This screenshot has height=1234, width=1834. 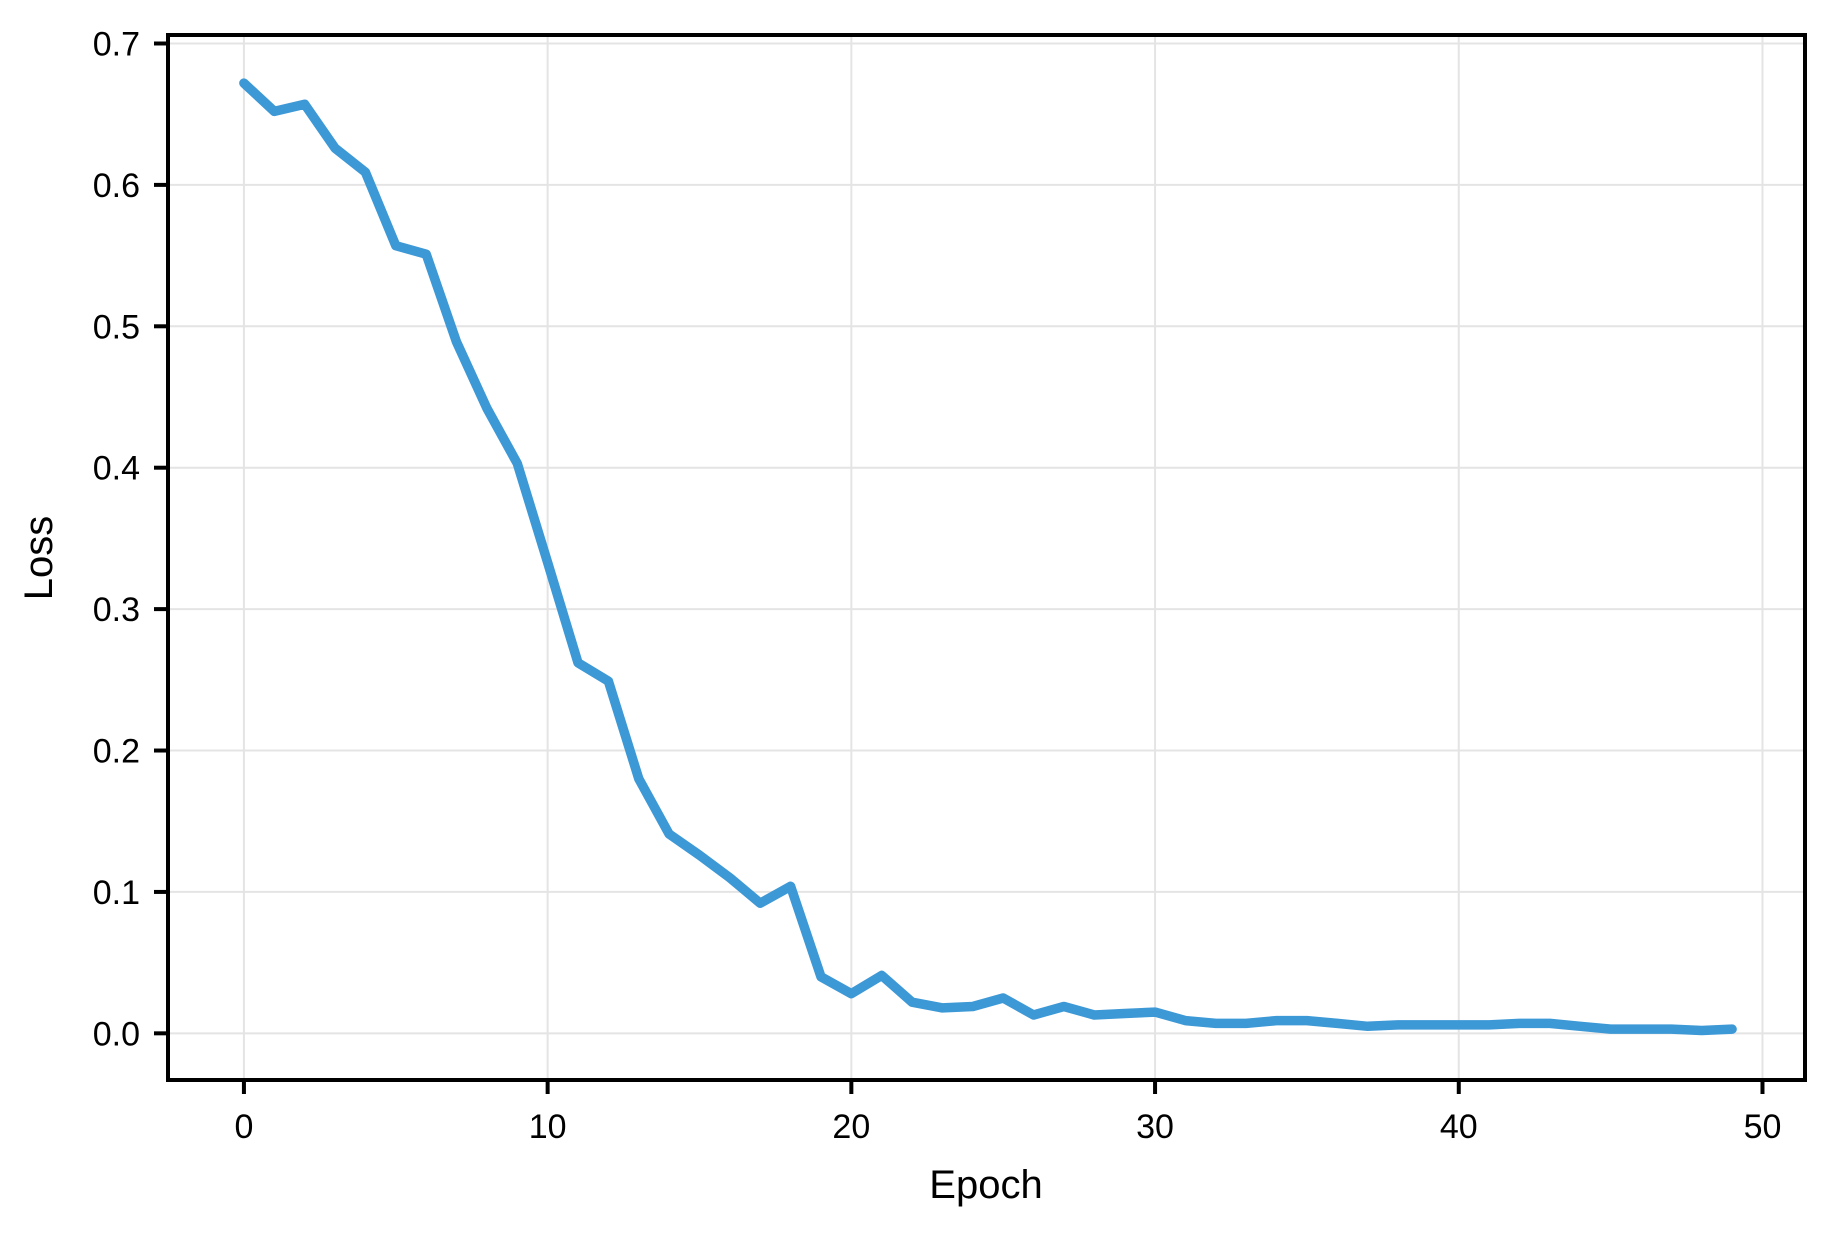 What do you see at coordinates (243, 1127) in the screenshot?
I see `x-tick-label-0: 0` at bounding box center [243, 1127].